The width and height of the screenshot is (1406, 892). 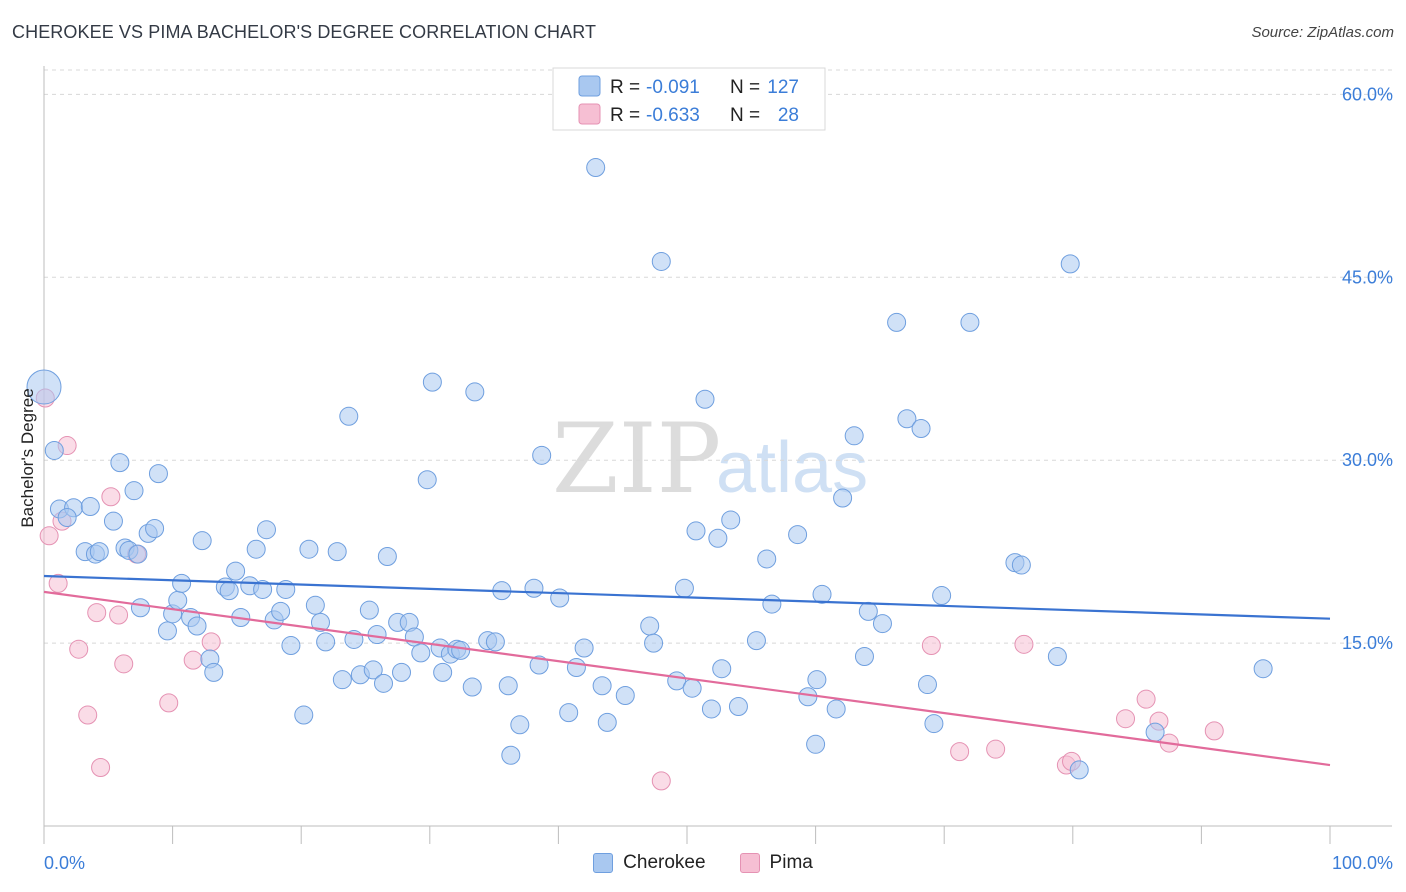 What do you see at coordinates (1367, 94) in the screenshot?
I see `y-tick-label: 60.0%` at bounding box center [1367, 94].